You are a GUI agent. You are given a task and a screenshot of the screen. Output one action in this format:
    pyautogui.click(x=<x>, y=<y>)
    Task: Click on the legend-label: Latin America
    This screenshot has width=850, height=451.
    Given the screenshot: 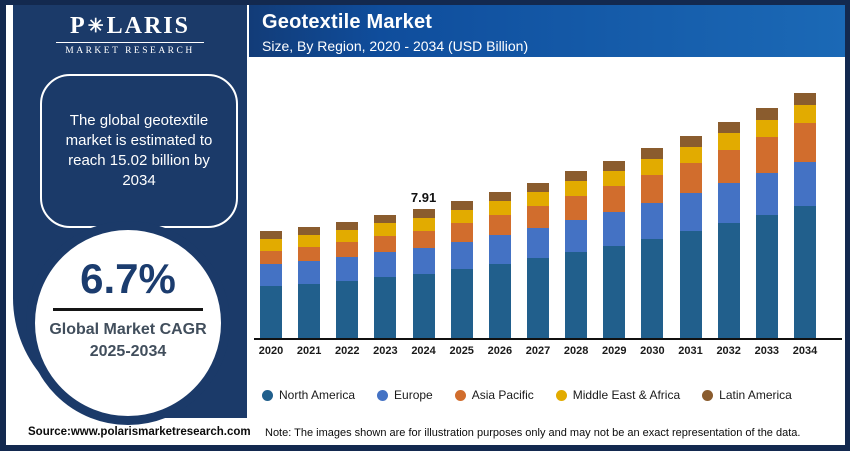 What is the action you would take?
    pyautogui.click(x=755, y=395)
    